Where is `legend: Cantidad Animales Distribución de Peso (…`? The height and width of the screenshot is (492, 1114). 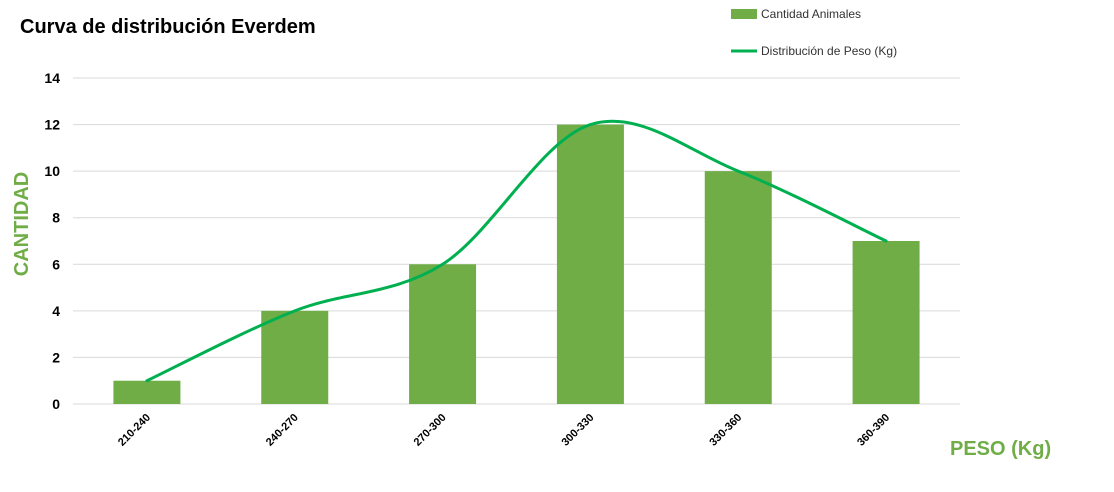 legend: Cantidad Animales Distribución de Peso (… is located at coordinates (814, 32).